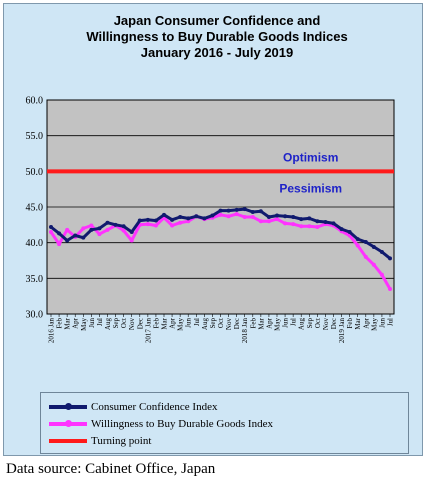 The width and height of the screenshot is (429, 487). I want to click on optimism-label: Optimism, so click(310, 157).